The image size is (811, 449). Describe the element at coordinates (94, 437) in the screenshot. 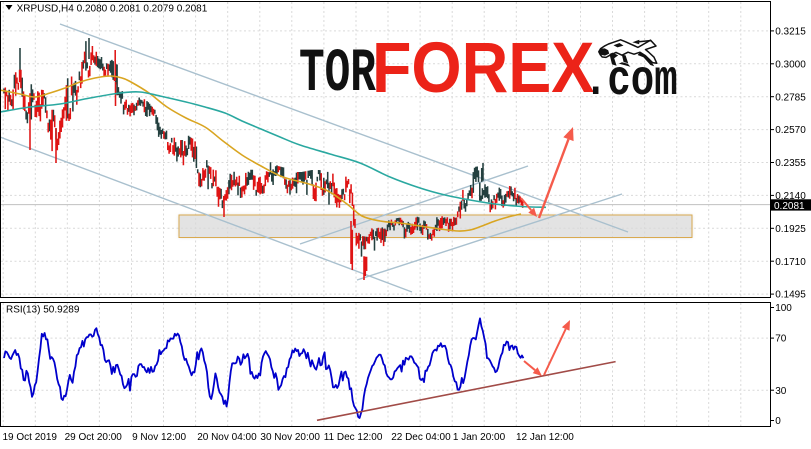

I see `svg-text: 29 Oct 20:00` at that location.